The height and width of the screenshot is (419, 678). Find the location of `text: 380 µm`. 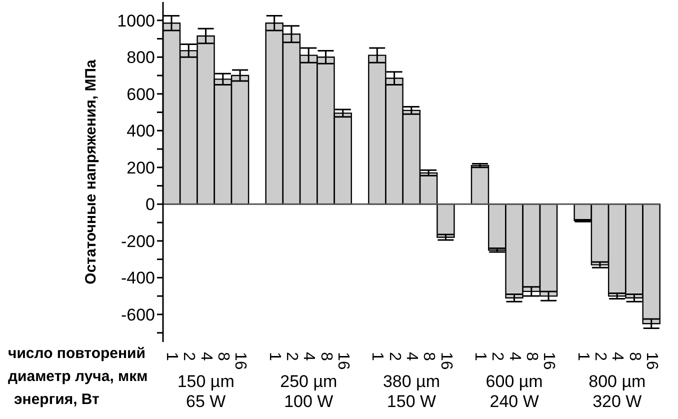

text: 380 µm is located at coordinates (412, 382).